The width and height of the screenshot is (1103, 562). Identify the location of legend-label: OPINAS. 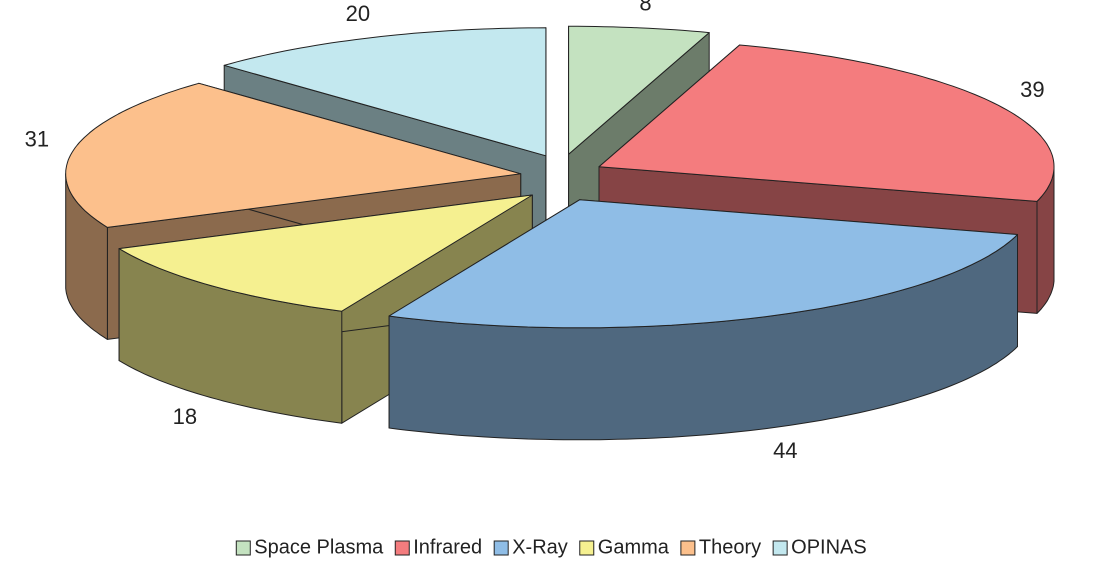
(829, 547).